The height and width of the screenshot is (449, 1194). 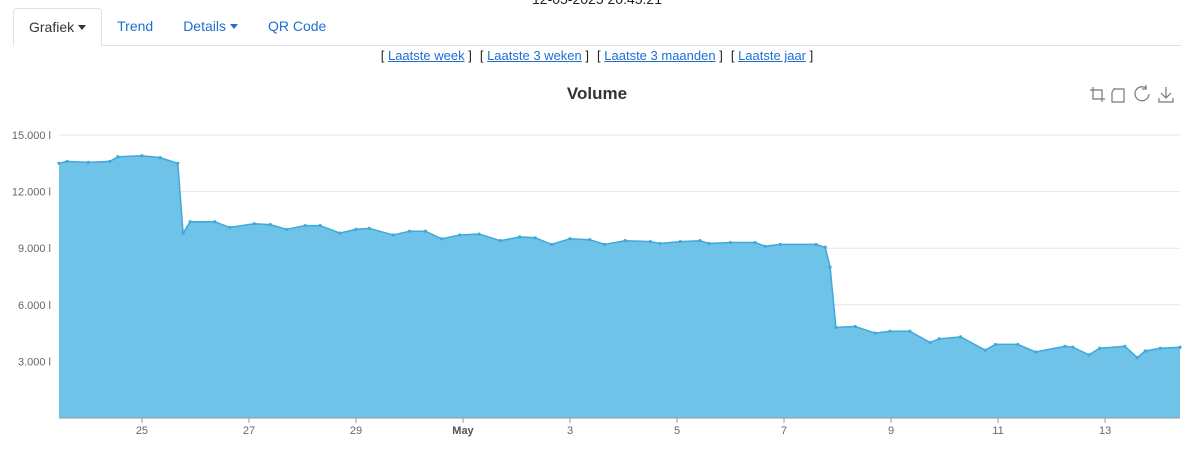 I want to click on zoom-reset-icon, so click(x=1118, y=95).